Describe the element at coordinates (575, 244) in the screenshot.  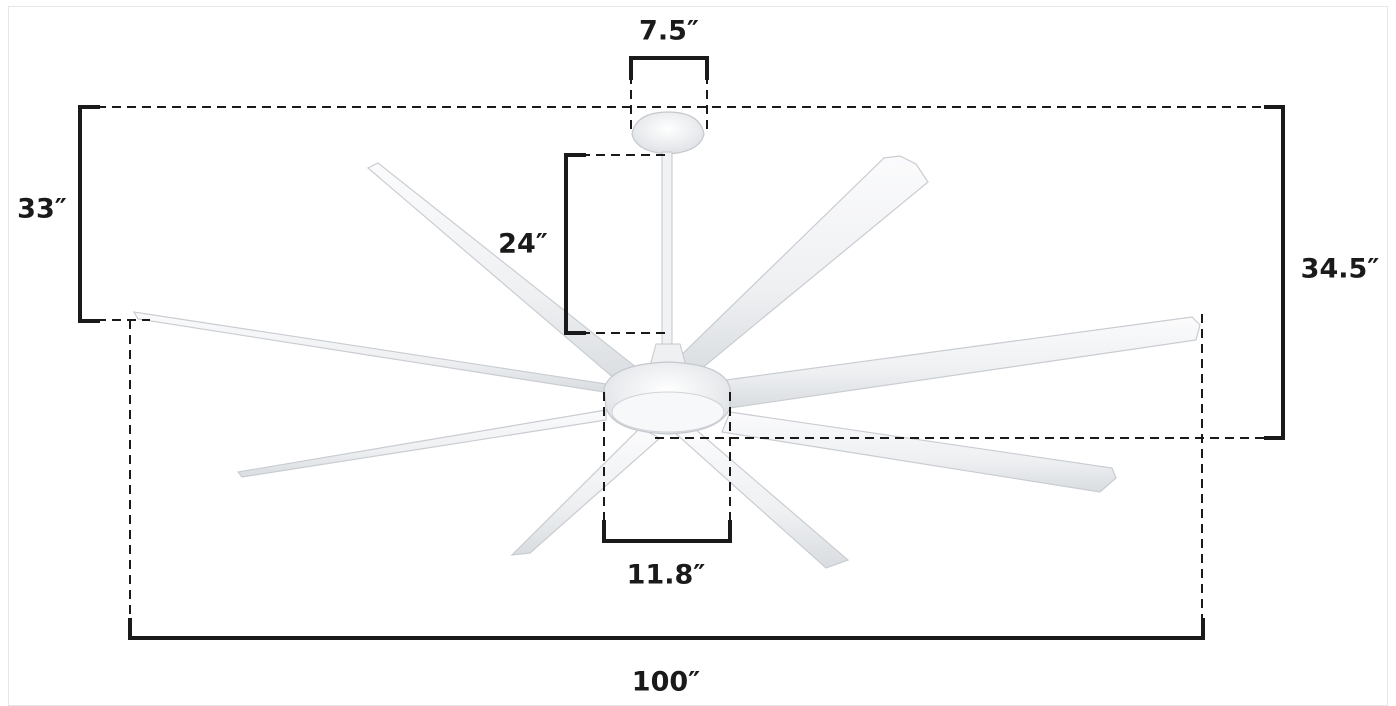
I see `bracket-downrod` at that location.